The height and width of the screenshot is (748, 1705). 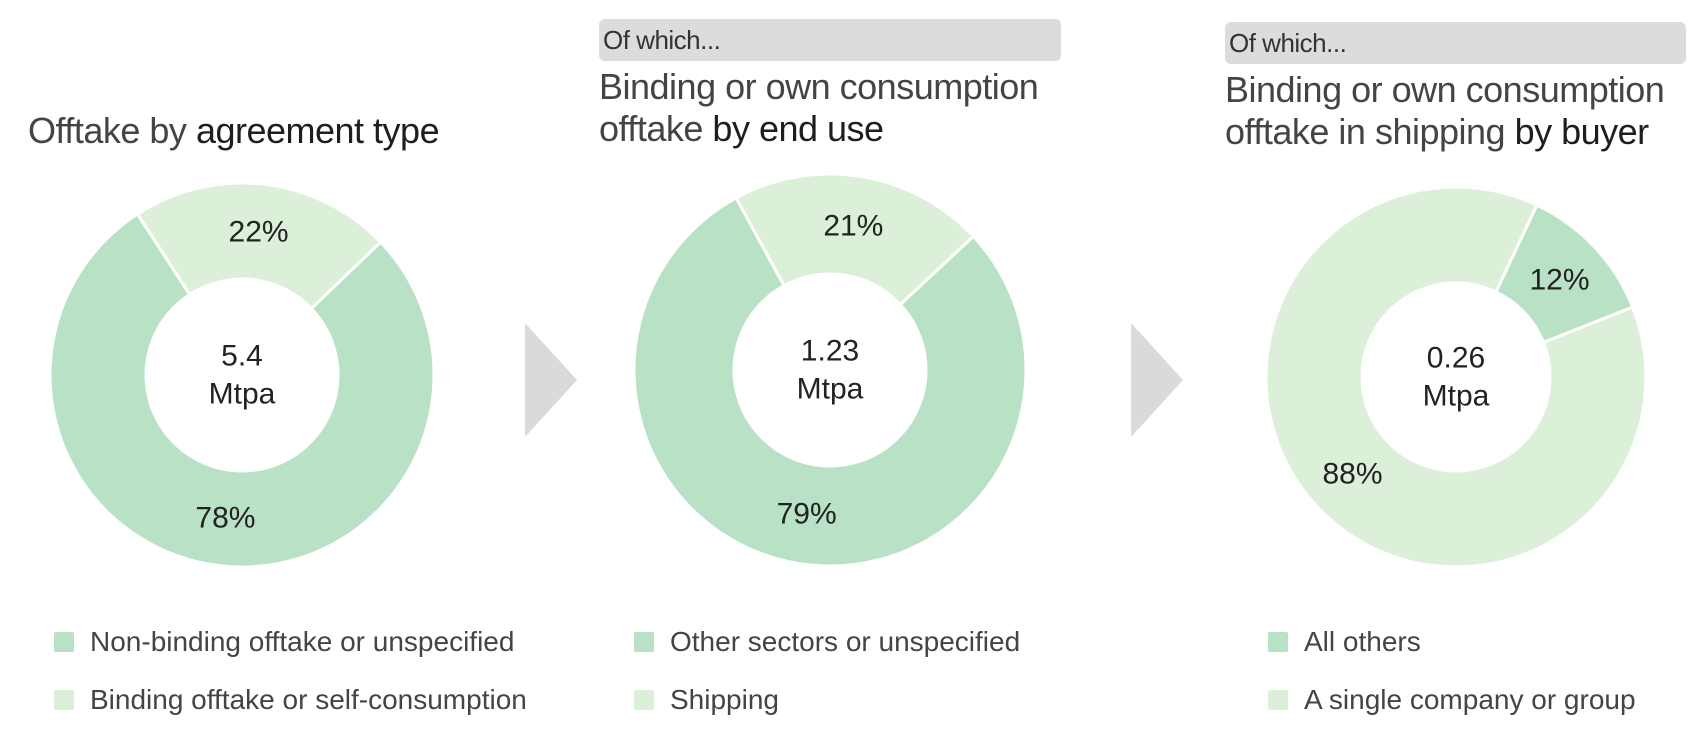 What do you see at coordinates (1559, 279) in the screenshot?
I see `slice-percent-label: 12%` at bounding box center [1559, 279].